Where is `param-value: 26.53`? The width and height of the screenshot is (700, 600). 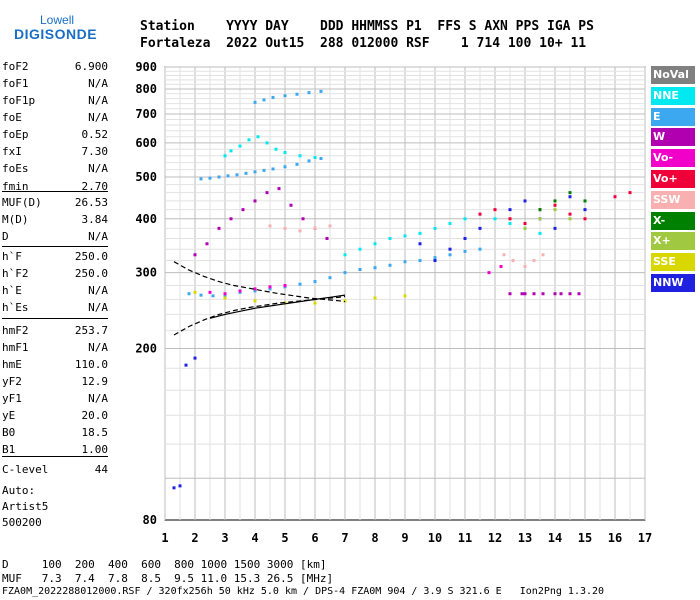
param-value: 26.53 is located at coordinates (91, 202).